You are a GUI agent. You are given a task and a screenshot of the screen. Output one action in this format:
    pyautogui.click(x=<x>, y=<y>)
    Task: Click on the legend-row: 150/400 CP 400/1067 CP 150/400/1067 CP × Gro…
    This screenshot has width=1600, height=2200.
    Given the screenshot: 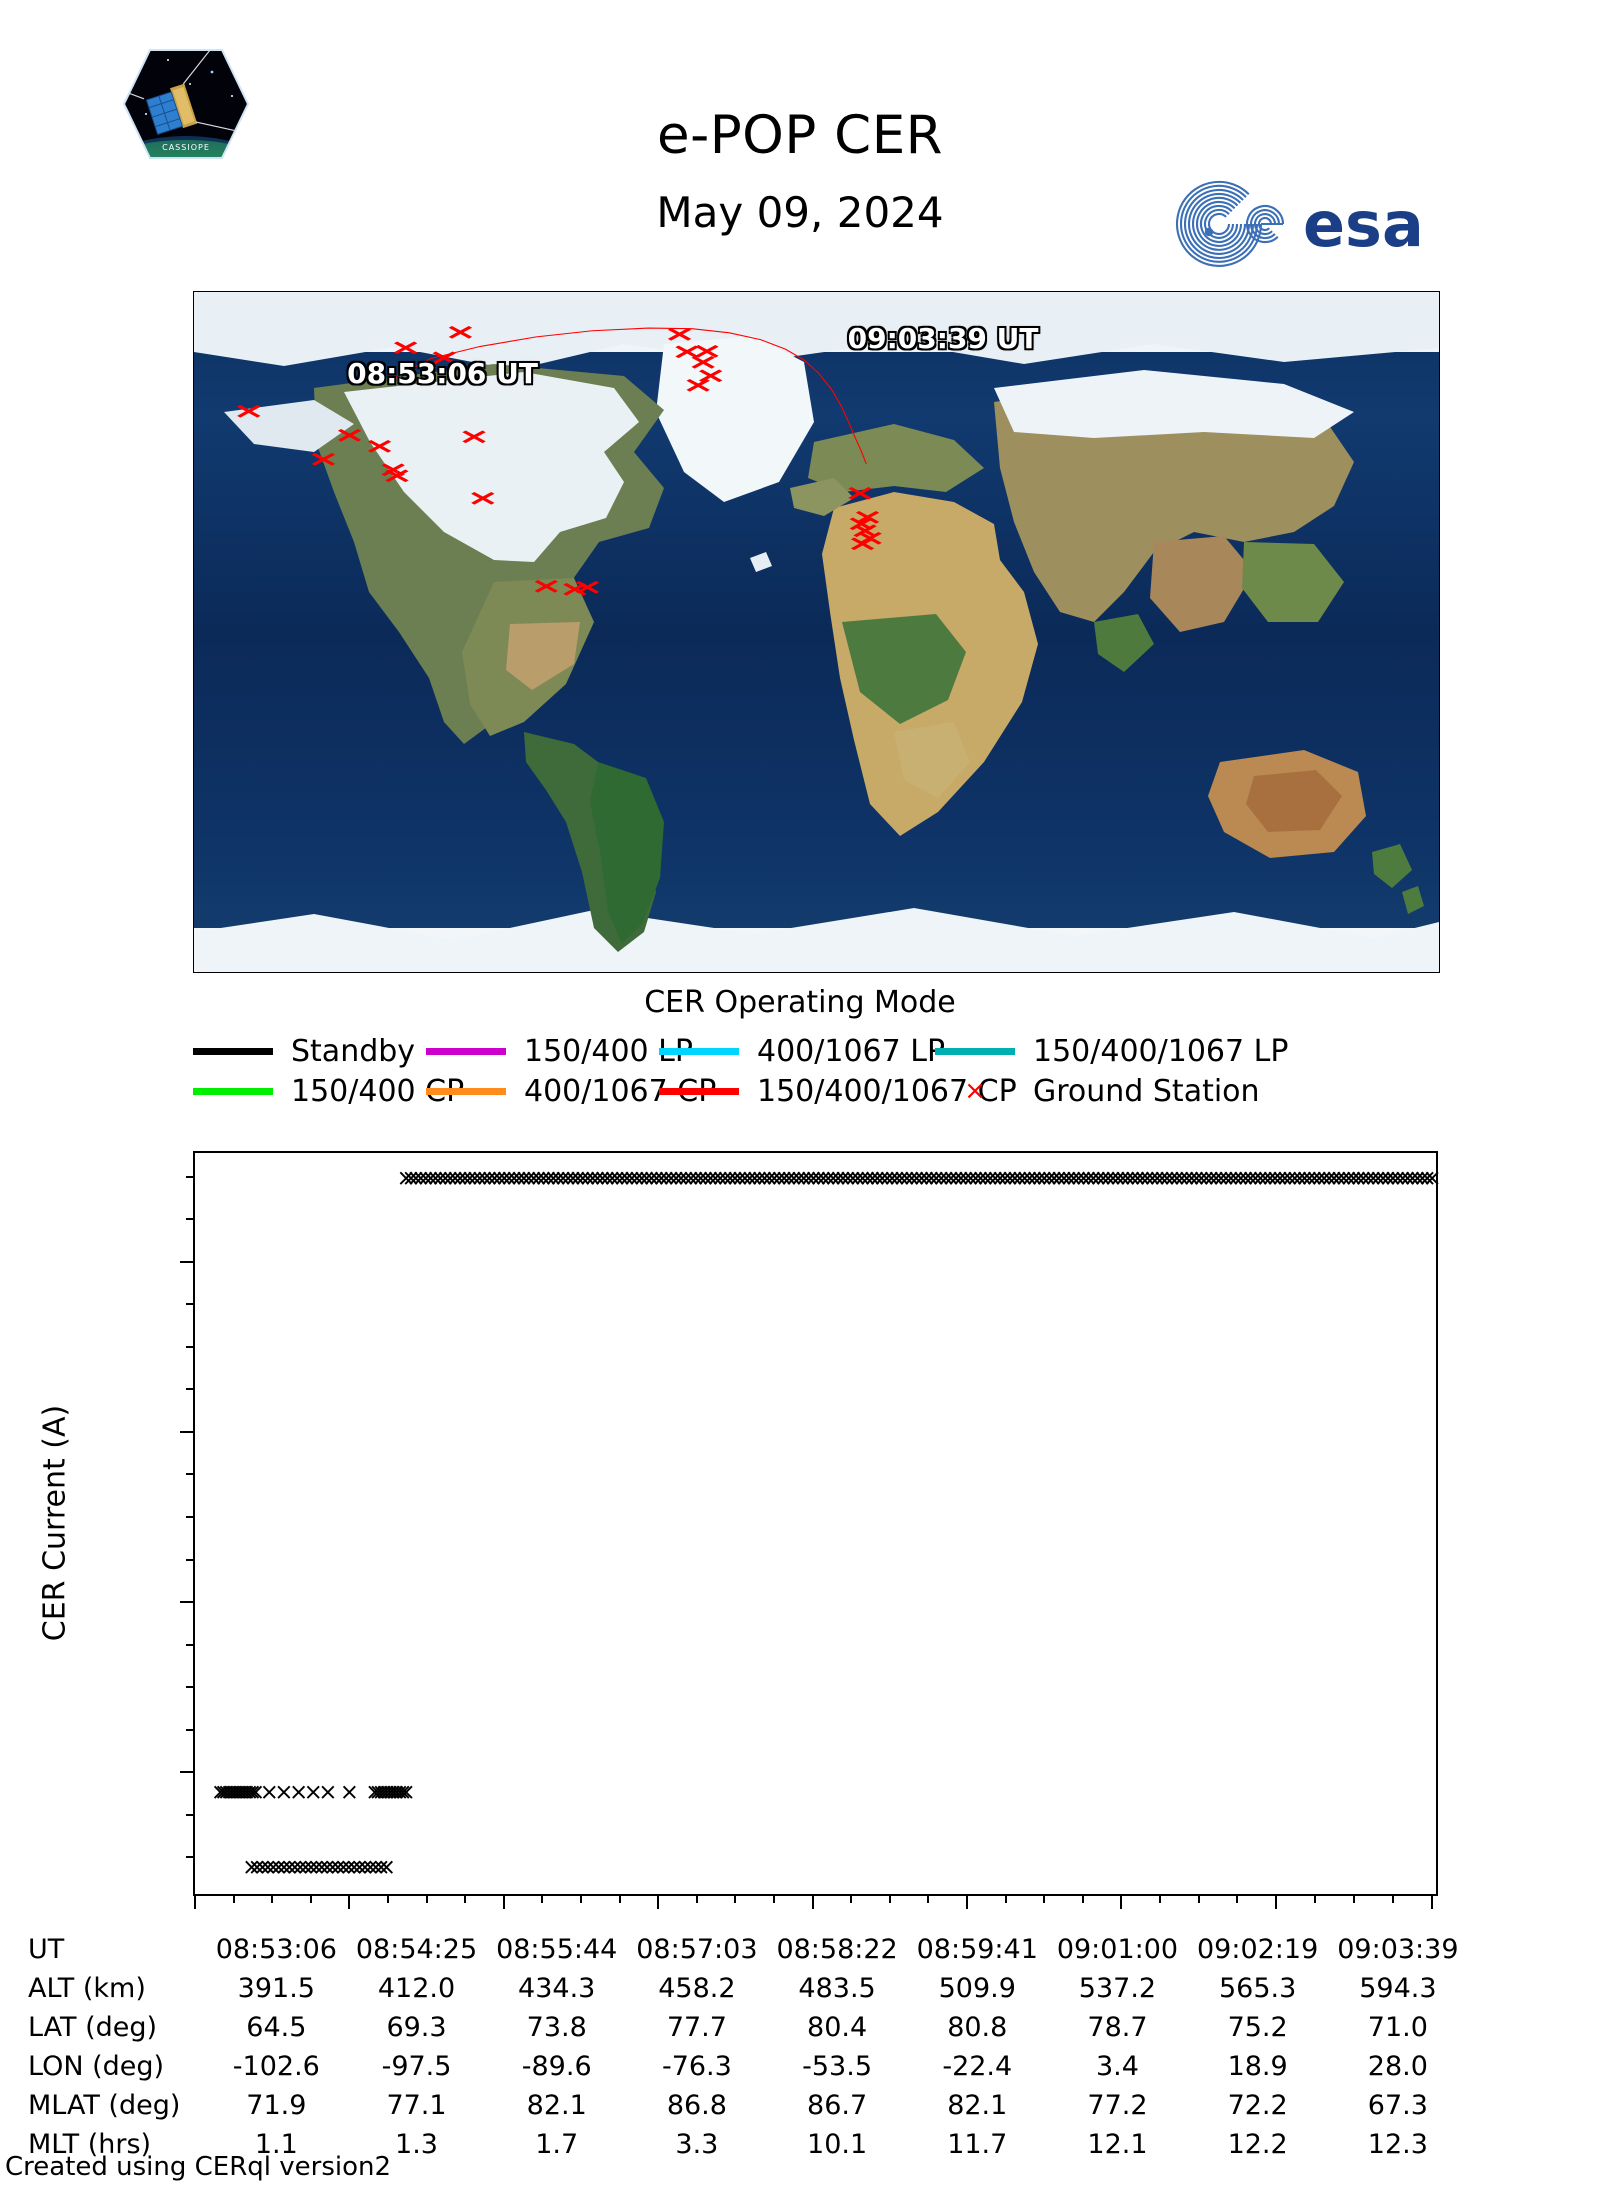 What is the action you would take?
    pyautogui.click(x=815, y=1091)
    